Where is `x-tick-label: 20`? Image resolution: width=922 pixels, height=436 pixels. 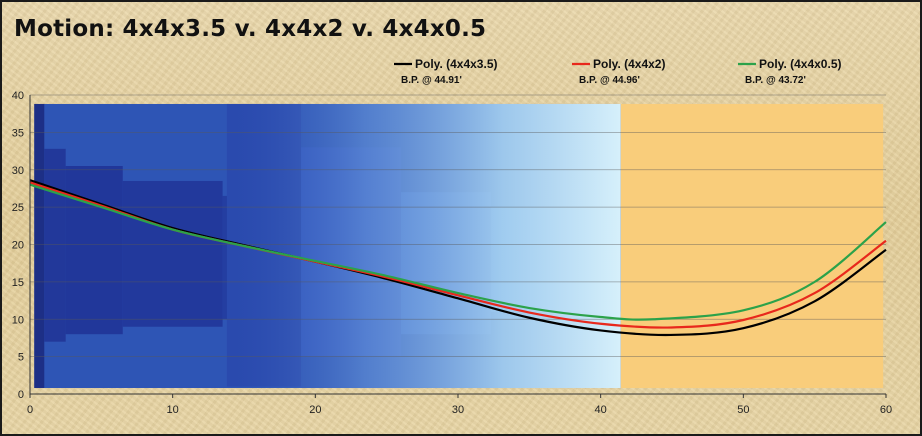
x-tick-label: 20 is located at coordinates (315, 410).